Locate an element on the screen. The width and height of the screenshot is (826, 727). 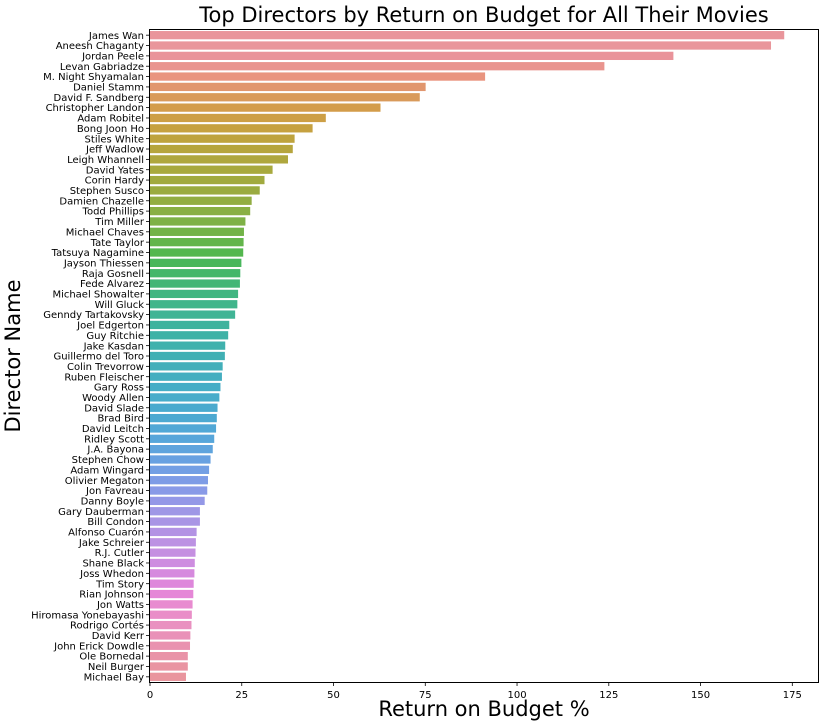
y-tick-label: Damien Chazelle is located at coordinates (101, 201).